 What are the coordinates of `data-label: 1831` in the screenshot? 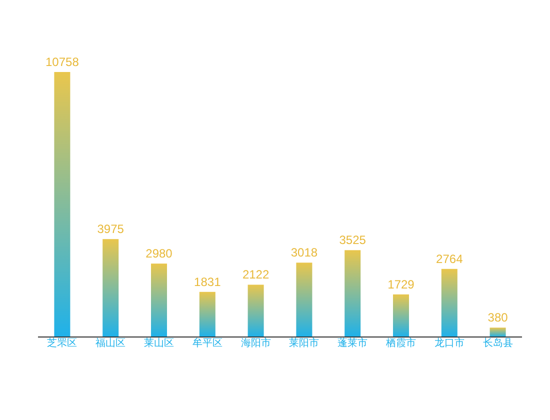 It's located at (208, 281).